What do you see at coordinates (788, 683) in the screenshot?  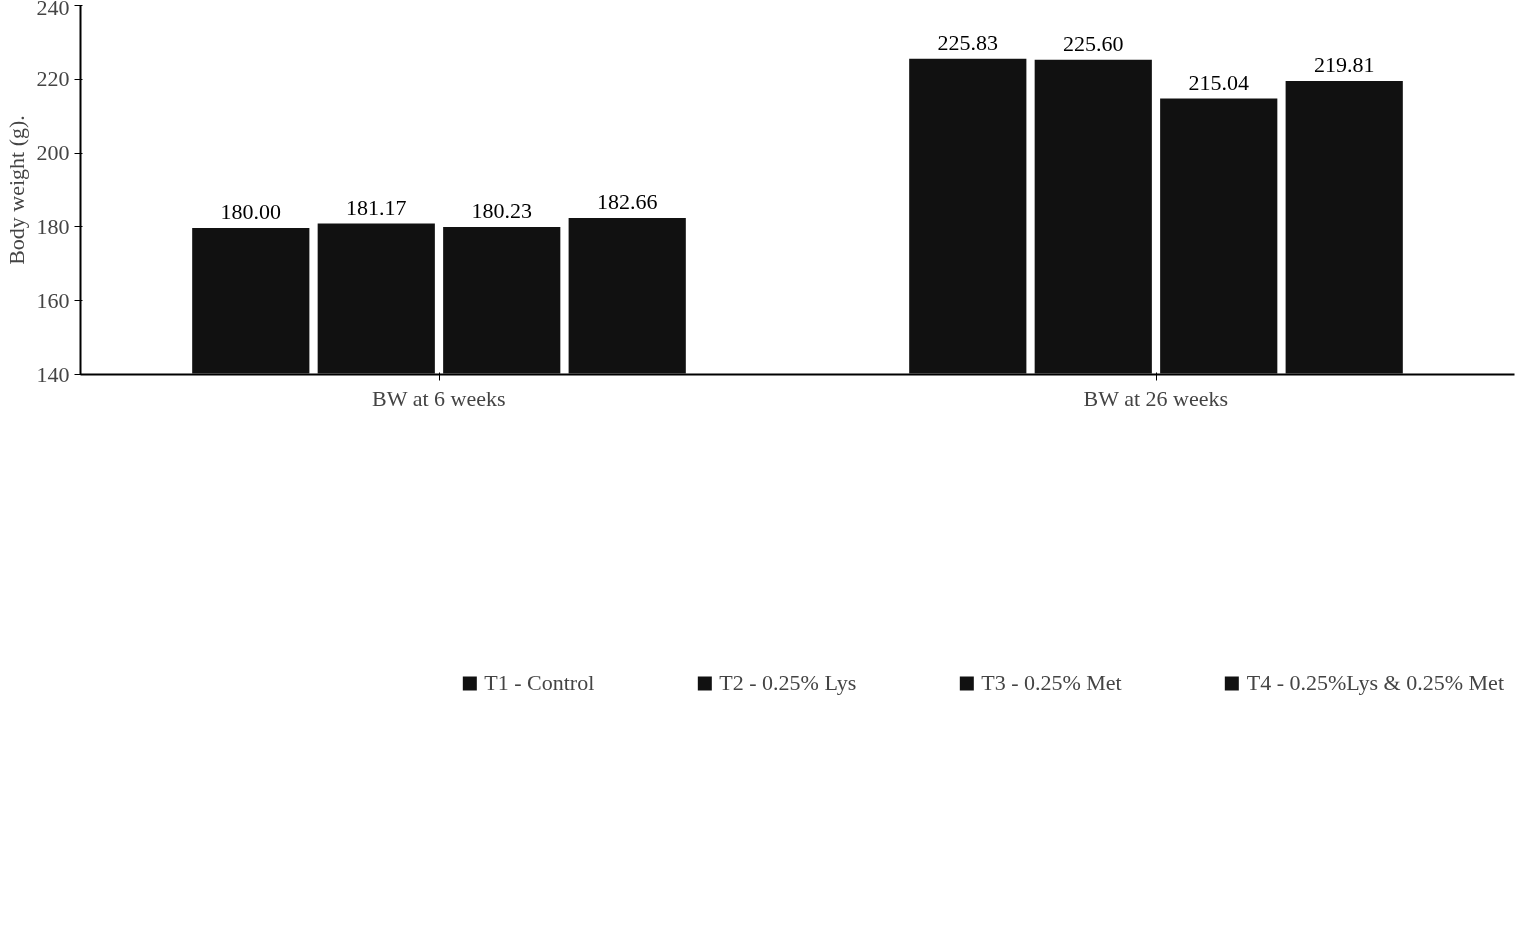 I see `legend-label: T2 - 0.25% Lys` at bounding box center [788, 683].